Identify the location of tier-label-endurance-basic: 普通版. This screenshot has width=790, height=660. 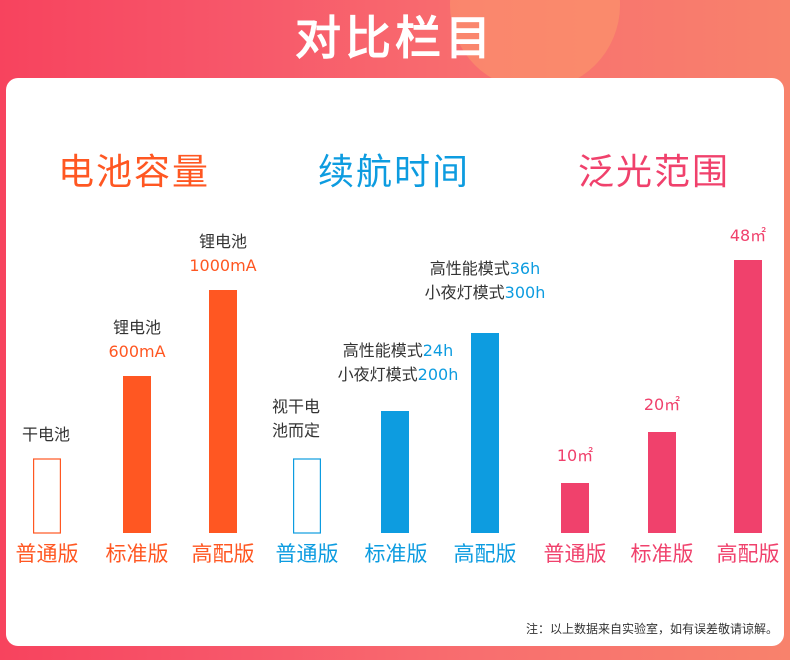
(307, 554).